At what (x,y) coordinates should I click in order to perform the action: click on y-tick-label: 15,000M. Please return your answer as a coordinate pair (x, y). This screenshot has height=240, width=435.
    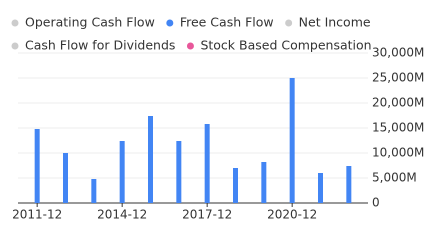
    Looking at the image, I should click on (398, 128).